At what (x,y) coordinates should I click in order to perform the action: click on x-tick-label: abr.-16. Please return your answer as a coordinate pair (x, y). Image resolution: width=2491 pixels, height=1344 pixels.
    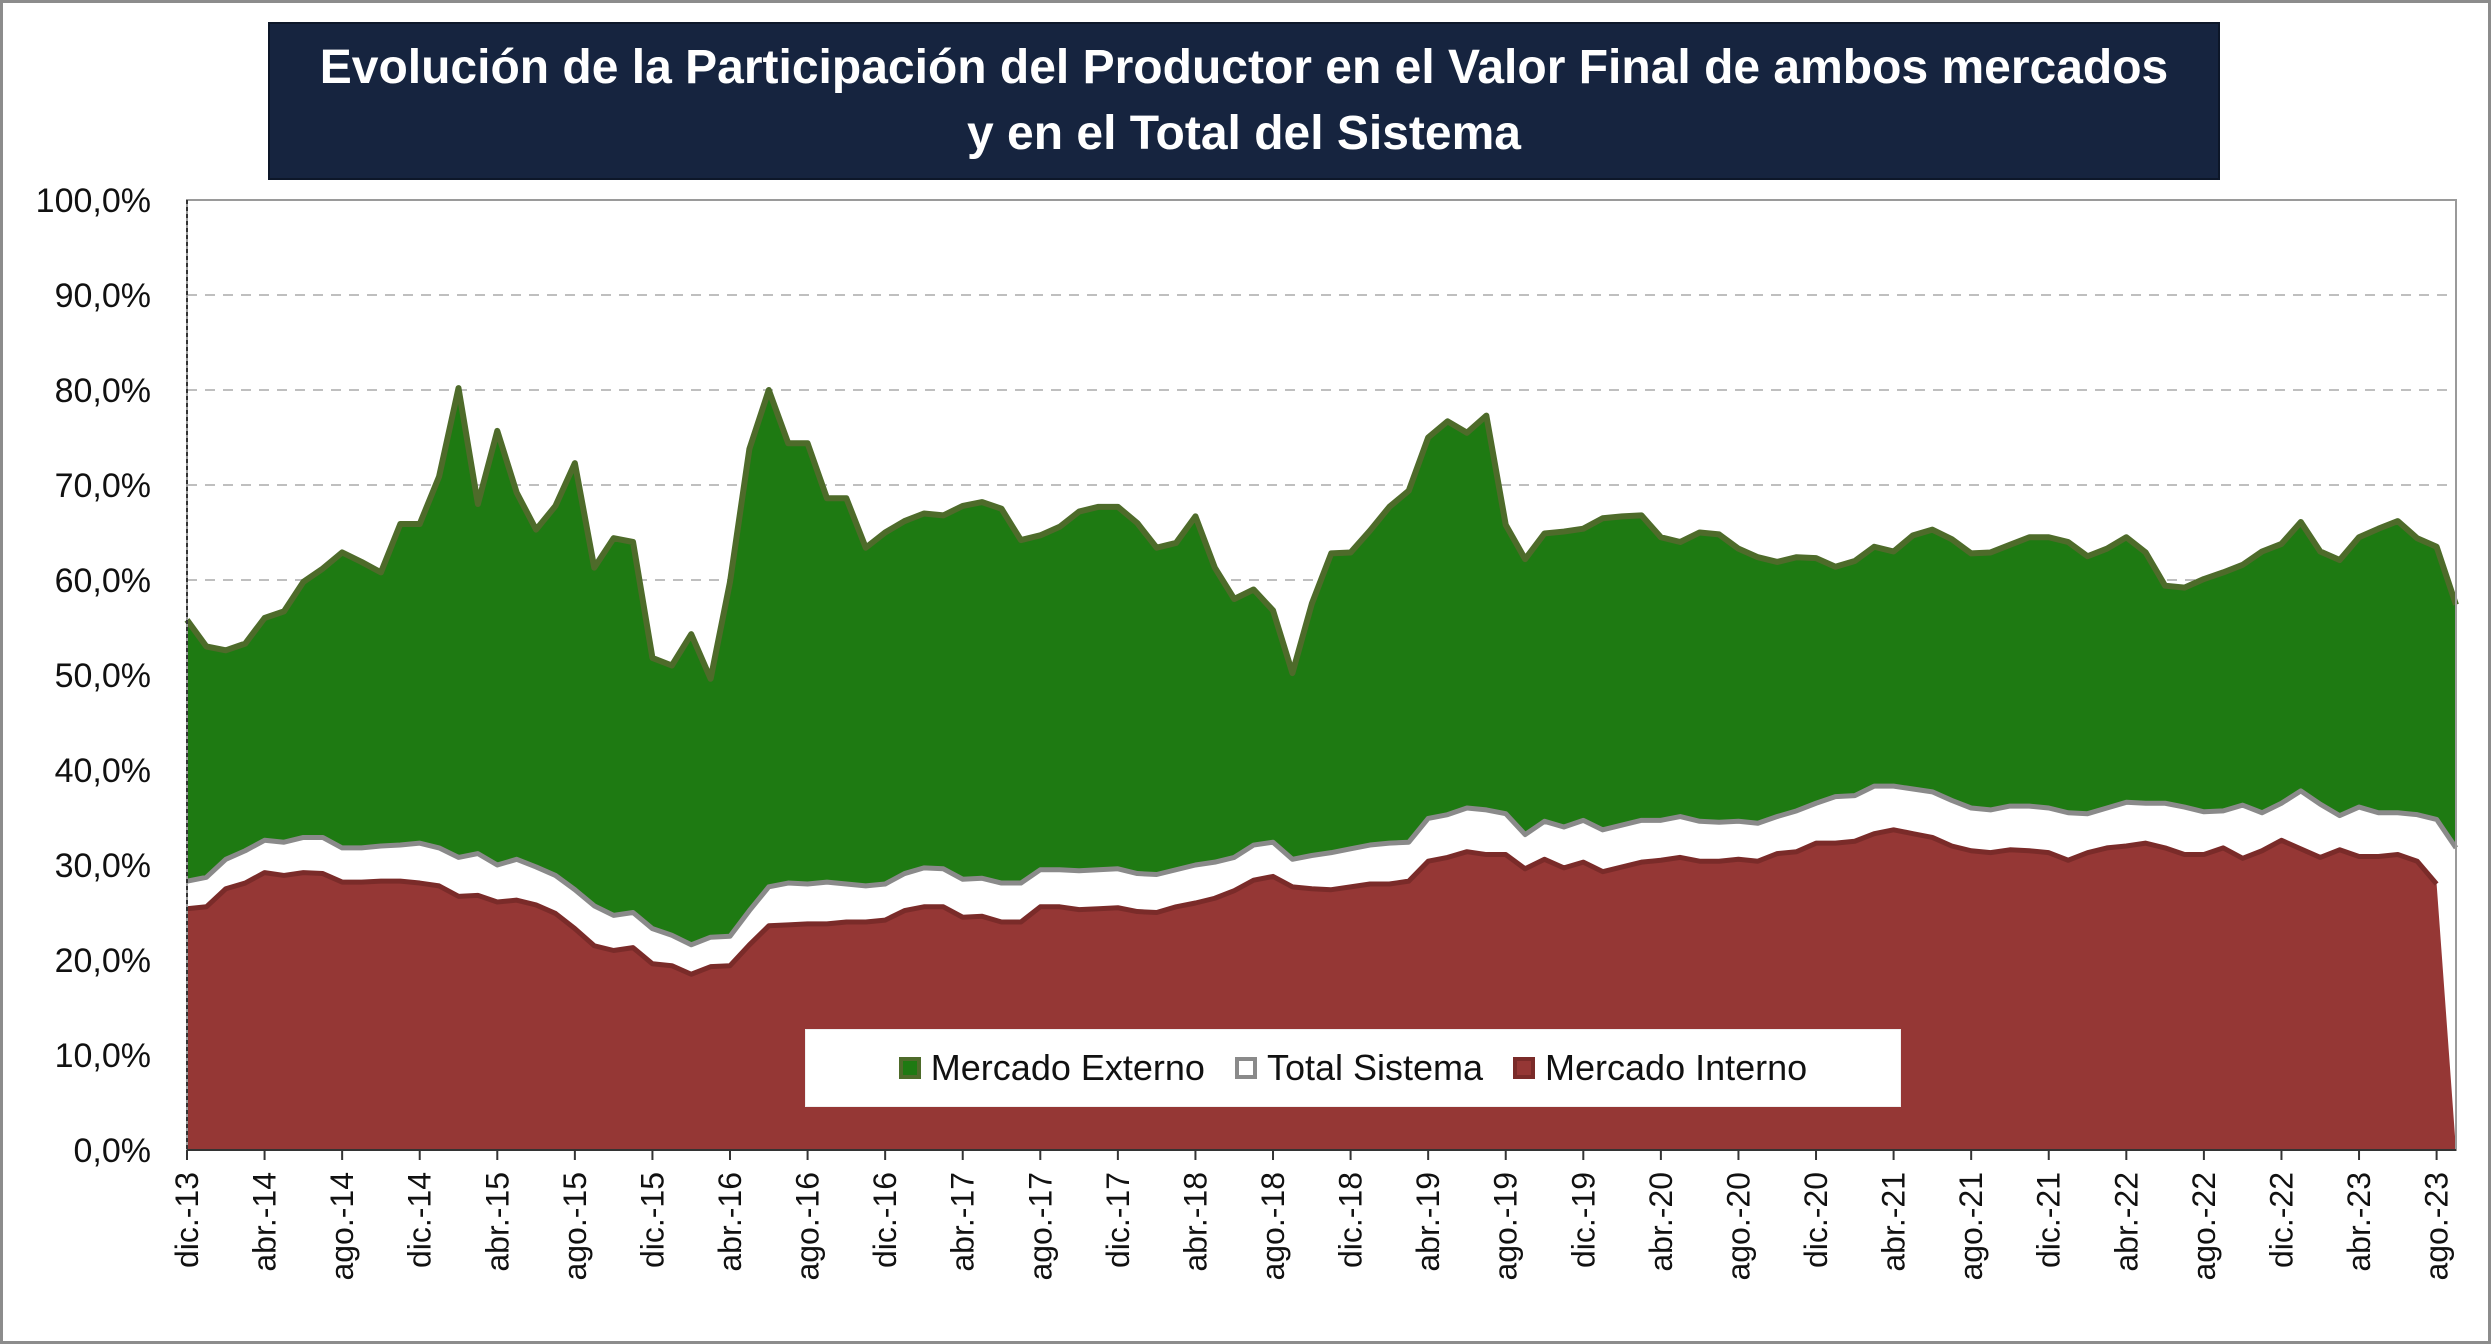
    Looking at the image, I should click on (730, 1222).